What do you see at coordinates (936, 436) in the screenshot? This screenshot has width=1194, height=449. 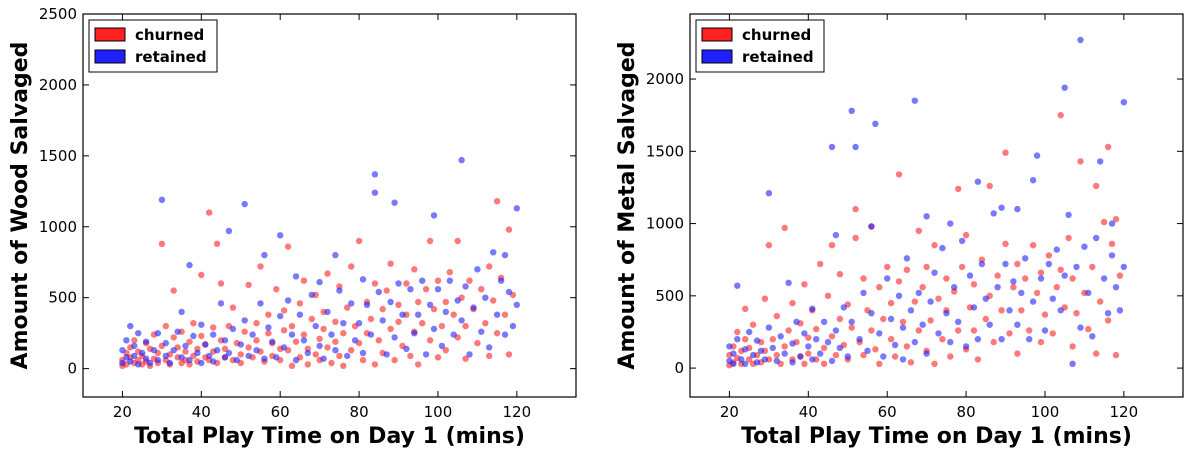 I see `metal-x-axis-label: Total Play Time on Day 1 (mins)` at bounding box center [936, 436].